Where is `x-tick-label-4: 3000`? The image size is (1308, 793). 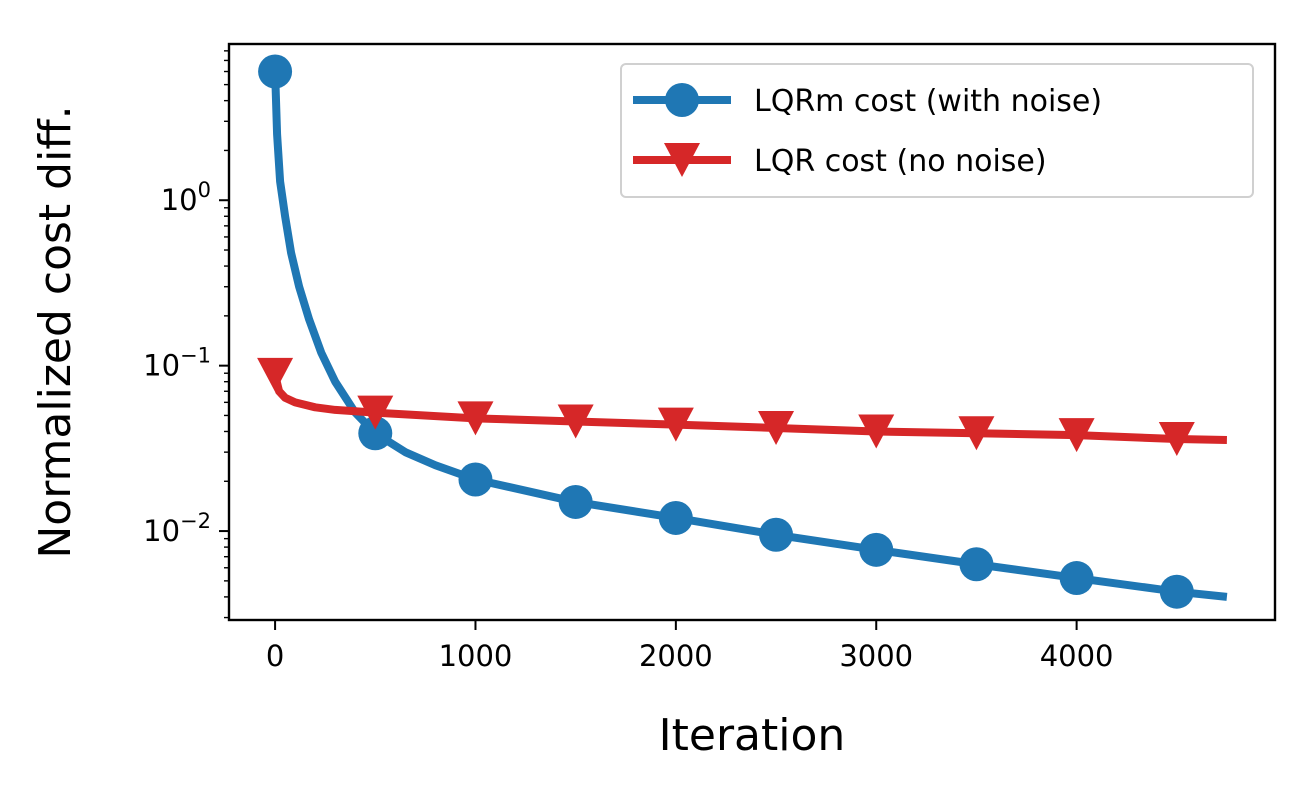 x-tick-label-4: 3000 is located at coordinates (876, 656).